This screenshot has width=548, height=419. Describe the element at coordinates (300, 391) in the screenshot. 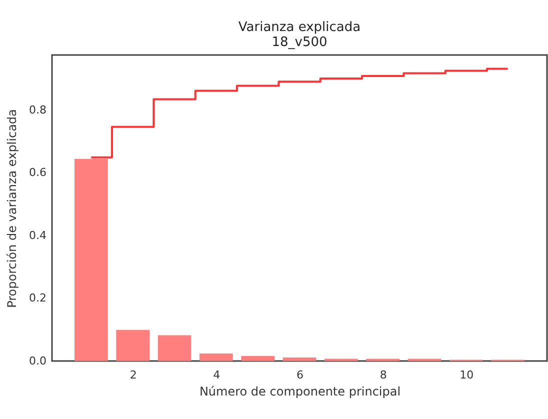

I see `x-axis-title: Número de componente principal` at that location.